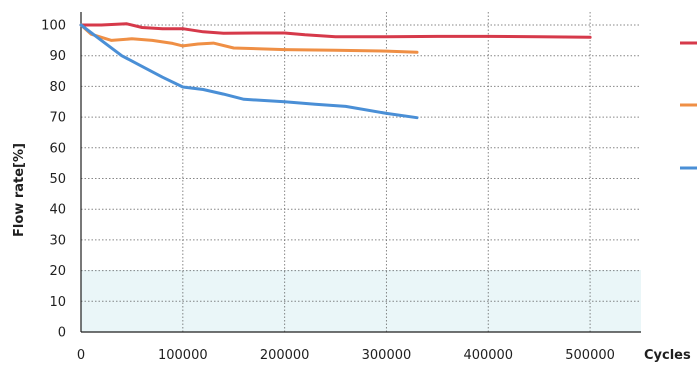 Image resolution: width=697 pixels, height=366 pixels. What do you see at coordinates (19, 190) in the screenshot?
I see `y-axis-title: Flow rate[%]` at bounding box center [19, 190].